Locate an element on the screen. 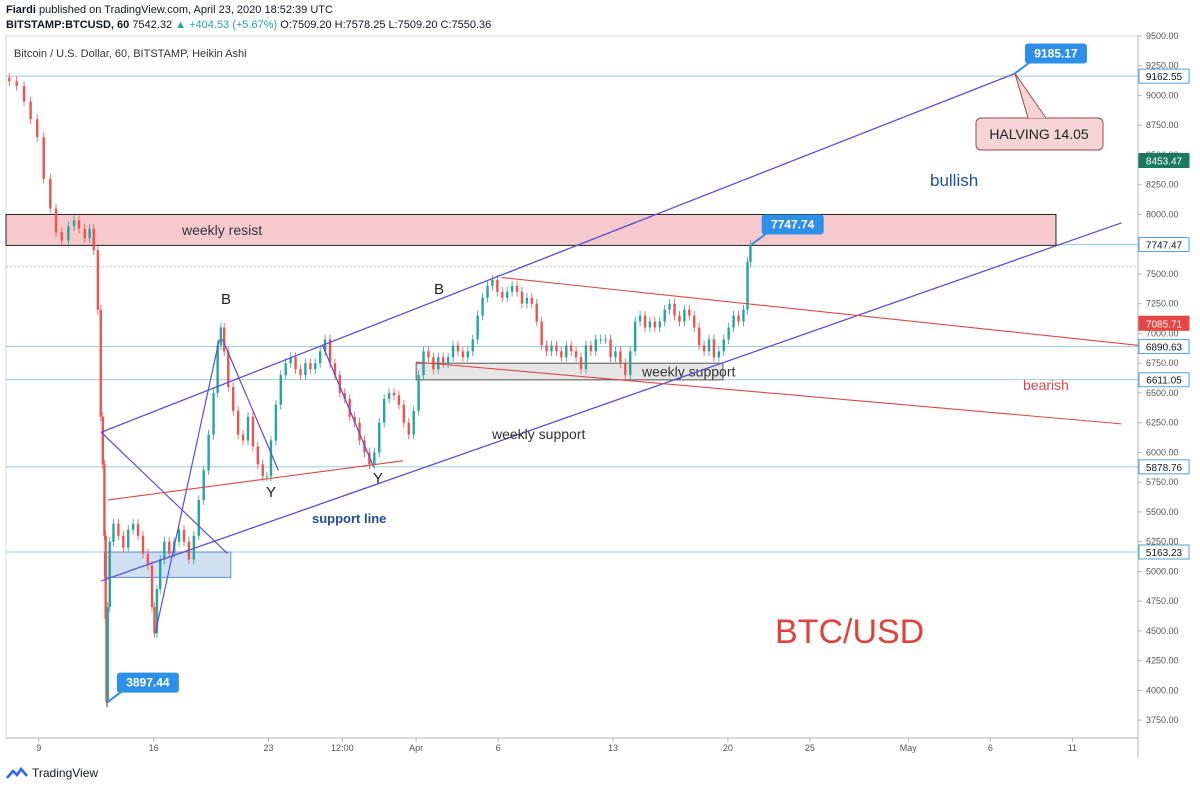 The width and height of the screenshot is (1200, 791). x-tick-label: 25 is located at coordinates (810, 748).